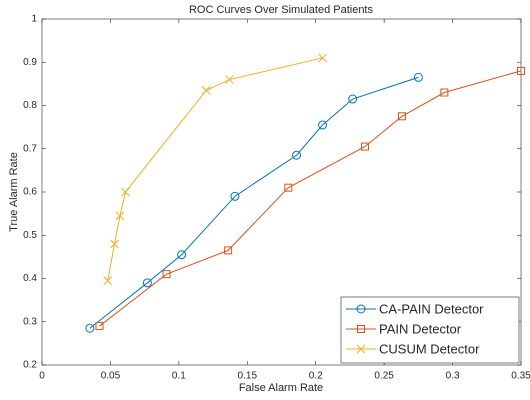 The width and height of the screenshot is (530, 400). I want to click on y-tick-label: 0.4, so click(30, 278).